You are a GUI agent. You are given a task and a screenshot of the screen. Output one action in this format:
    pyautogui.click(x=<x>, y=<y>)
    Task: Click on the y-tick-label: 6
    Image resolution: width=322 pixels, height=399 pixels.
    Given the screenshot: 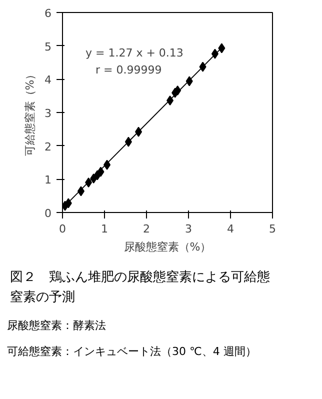 What is the action you would take?
    pyautogui.click(x=48, y=13)
    